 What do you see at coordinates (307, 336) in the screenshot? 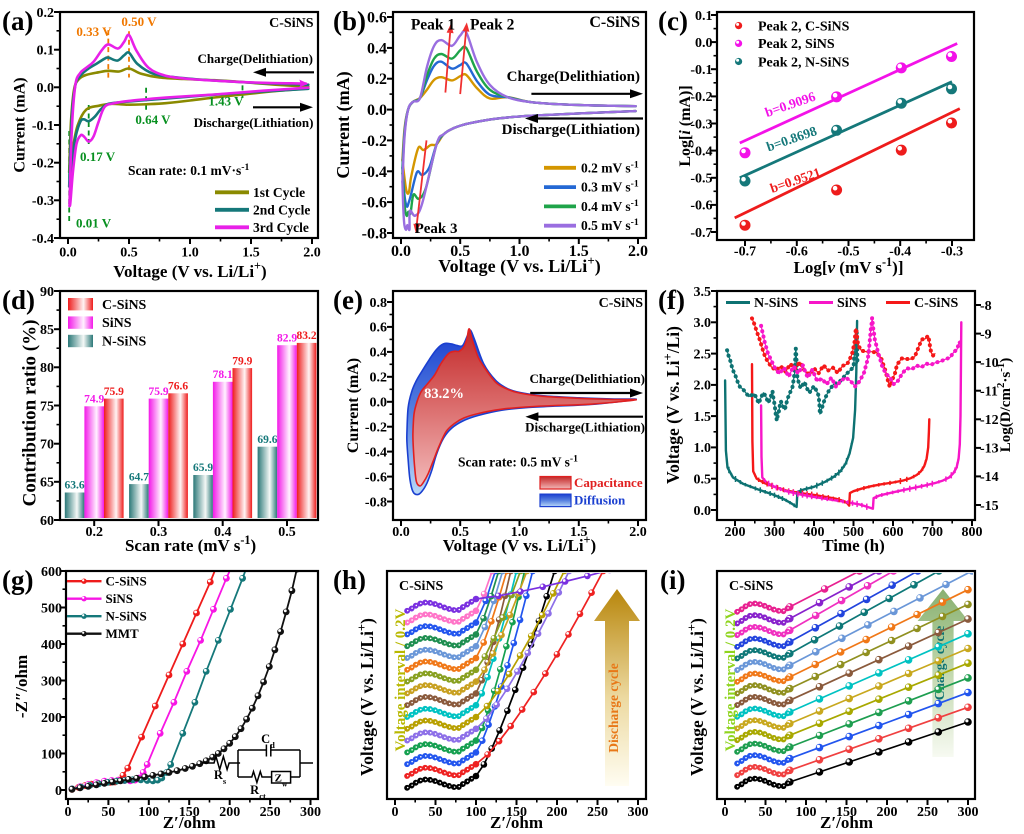
I see `svg-text: 83.2` at bounding box center [307, 336].